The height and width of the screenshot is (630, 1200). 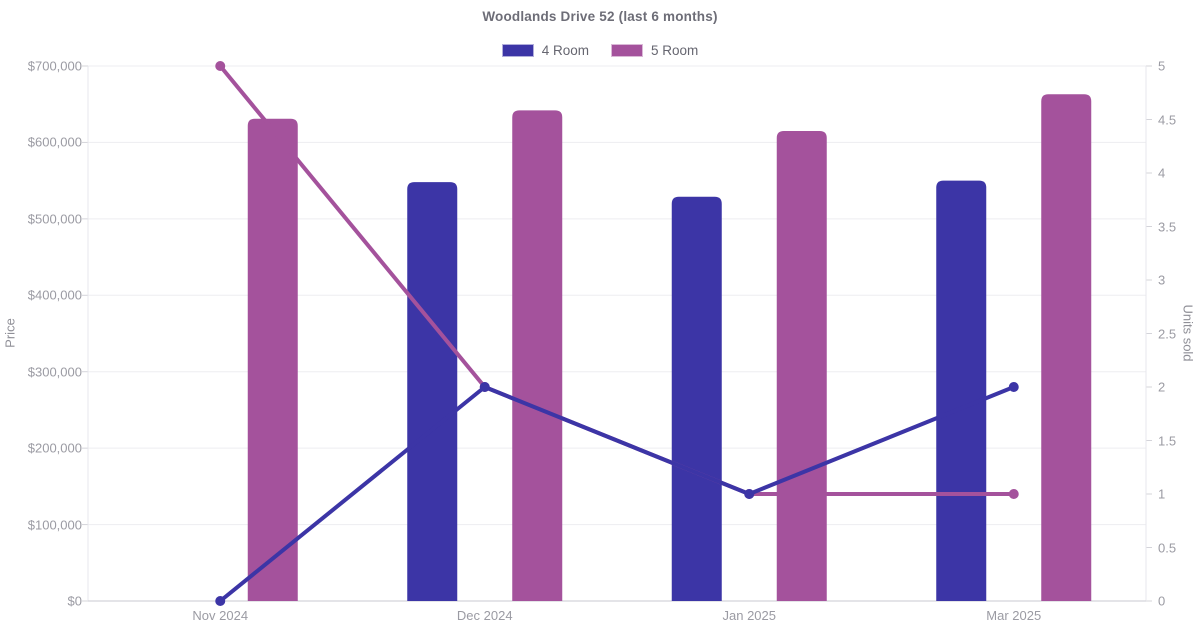 I want to click on left-axis-tick: $0, so click(x=74, y=601).